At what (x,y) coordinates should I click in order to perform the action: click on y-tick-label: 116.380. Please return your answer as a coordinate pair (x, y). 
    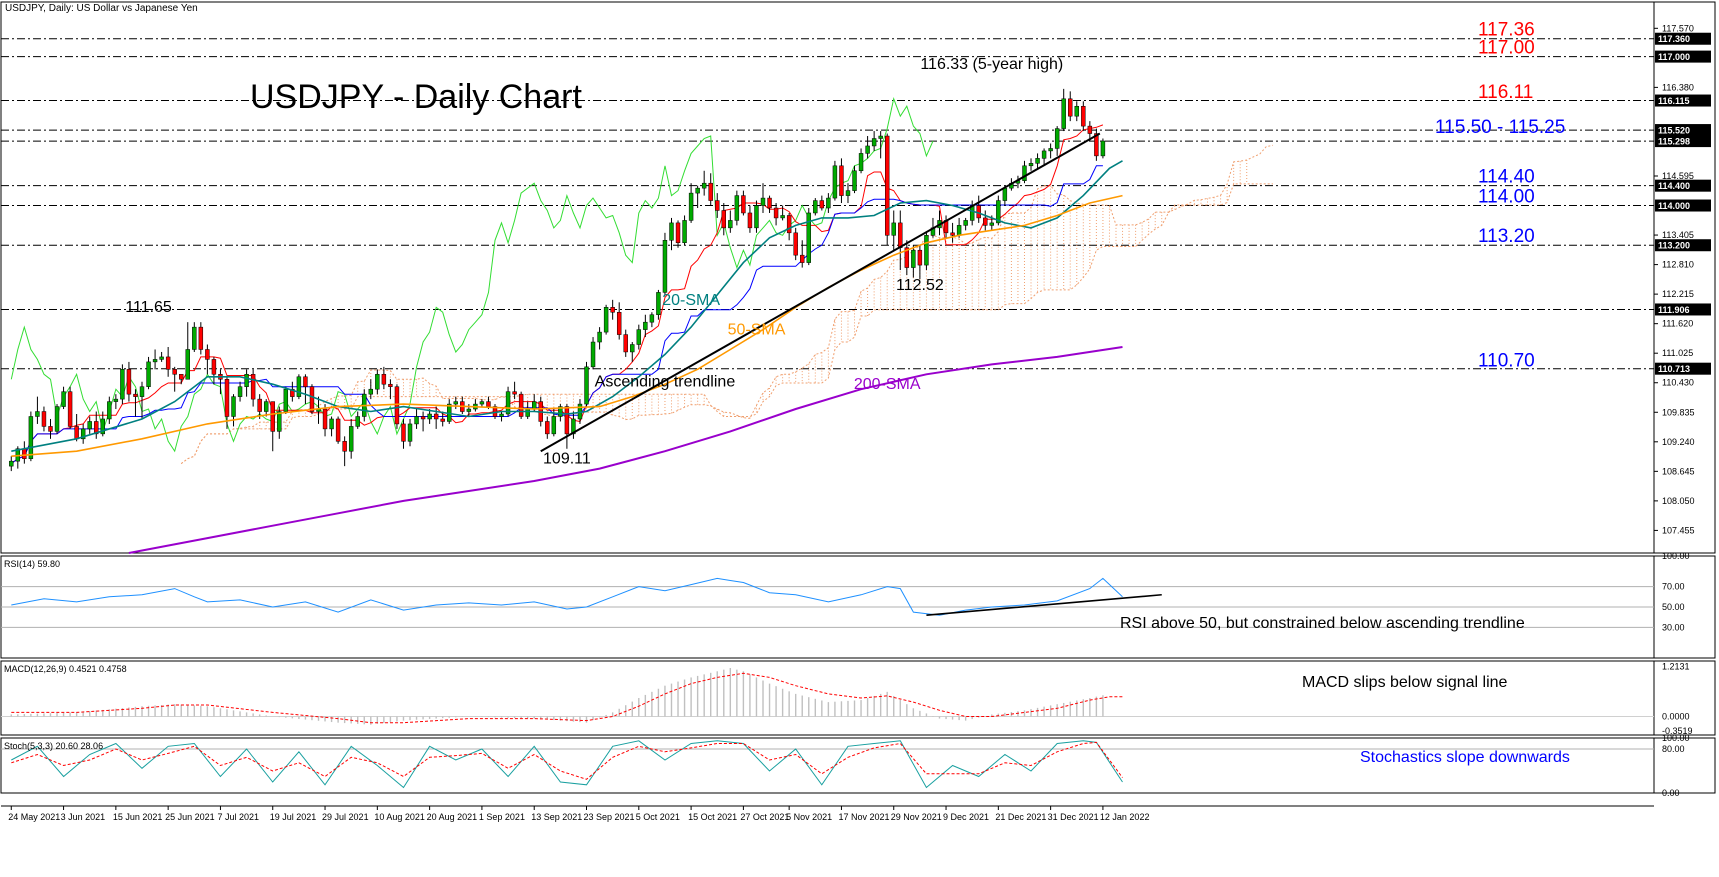
    Looking at the image, I should click on (1678, 87).